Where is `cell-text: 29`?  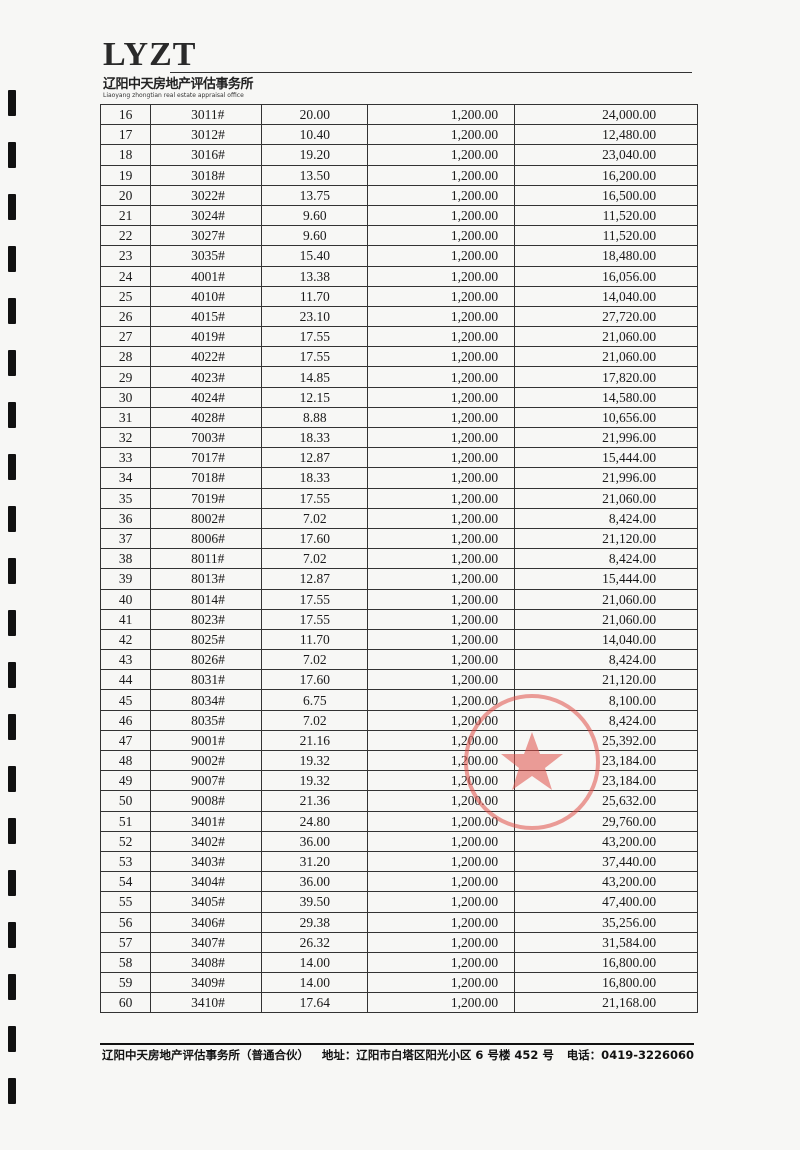
cell-text: 29 is located at coordinates (125, 377).